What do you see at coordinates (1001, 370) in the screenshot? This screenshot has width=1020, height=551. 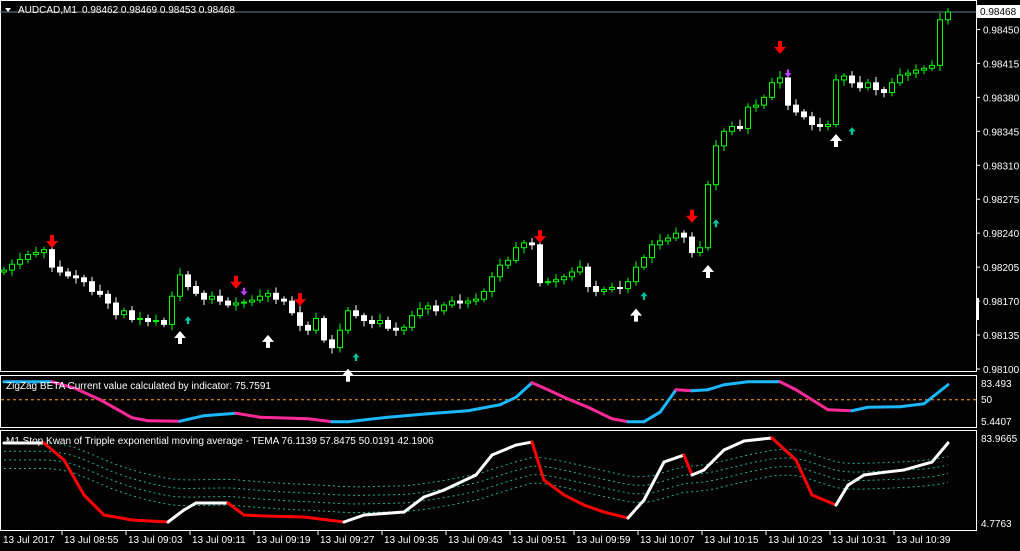 I see `price-tick-label: 0.98100` at bounding box center [1001, 370].